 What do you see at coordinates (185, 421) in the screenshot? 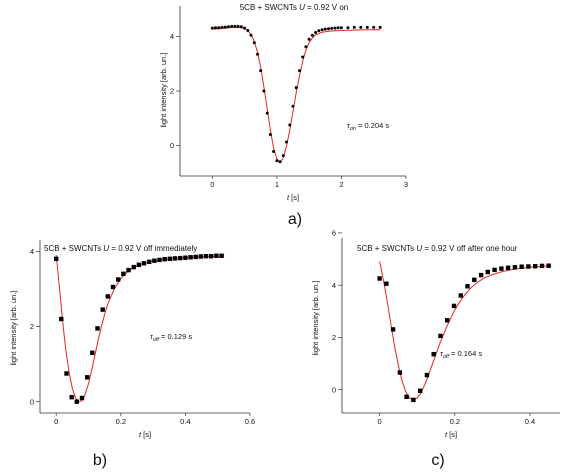
I see `panel-b-x-tick-label: 0.4` at bounding box center [185, 421].